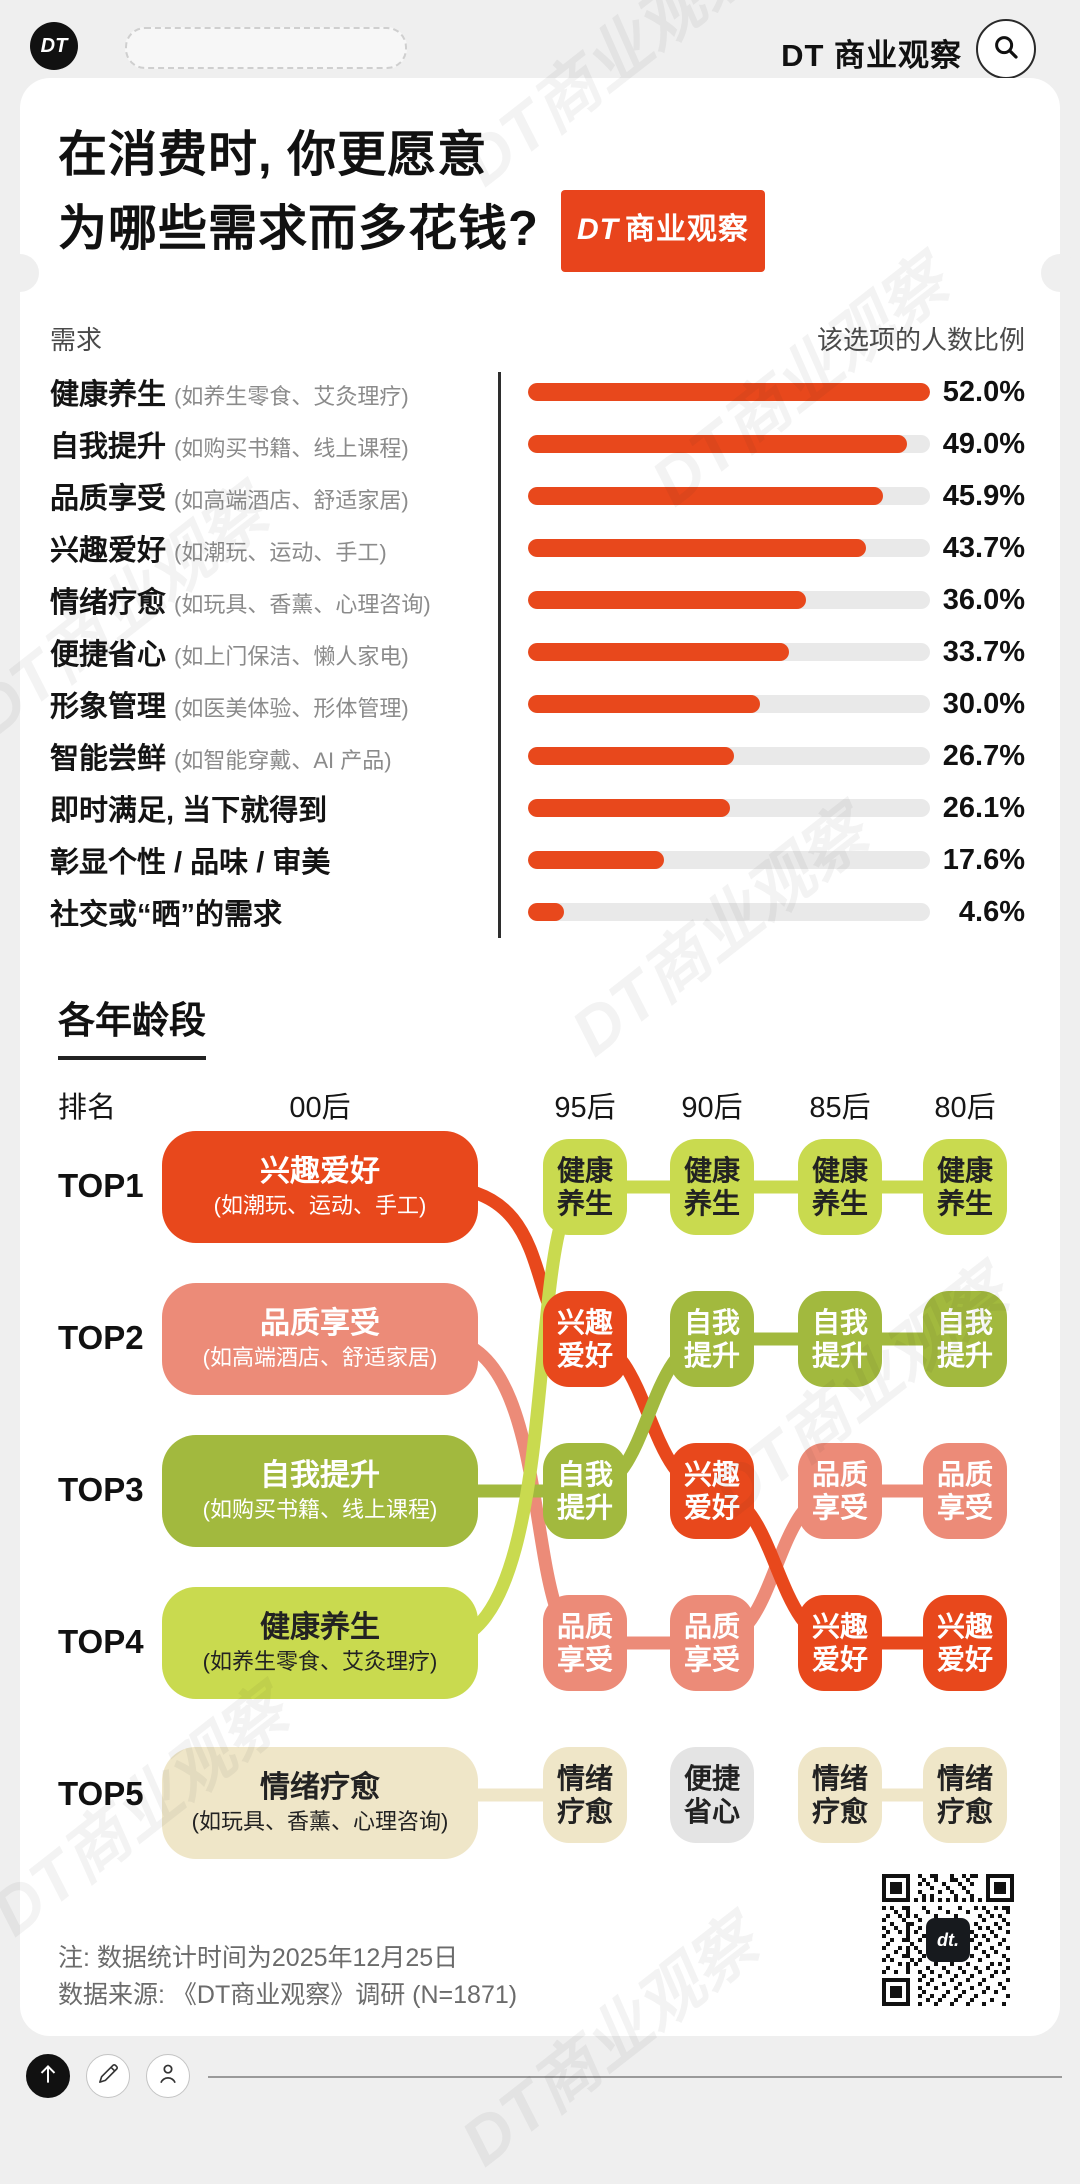 The height and width of the screenshot is (2184, 1080). Describe the element at coordinates (54, 46) in the screenshot. I see `dt-logo: DT` at that location.